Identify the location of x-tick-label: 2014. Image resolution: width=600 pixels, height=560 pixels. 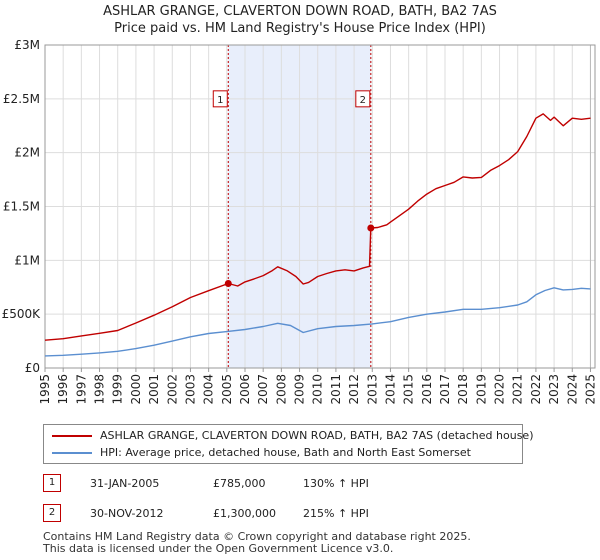
(390, 389).